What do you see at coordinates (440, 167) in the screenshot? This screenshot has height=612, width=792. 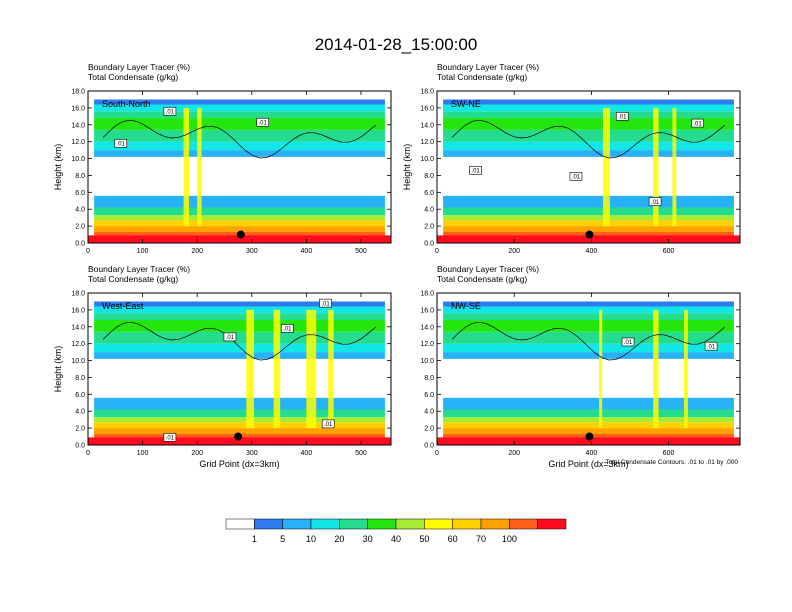 I see `tracer-gap` at bounding box center [440, 167].